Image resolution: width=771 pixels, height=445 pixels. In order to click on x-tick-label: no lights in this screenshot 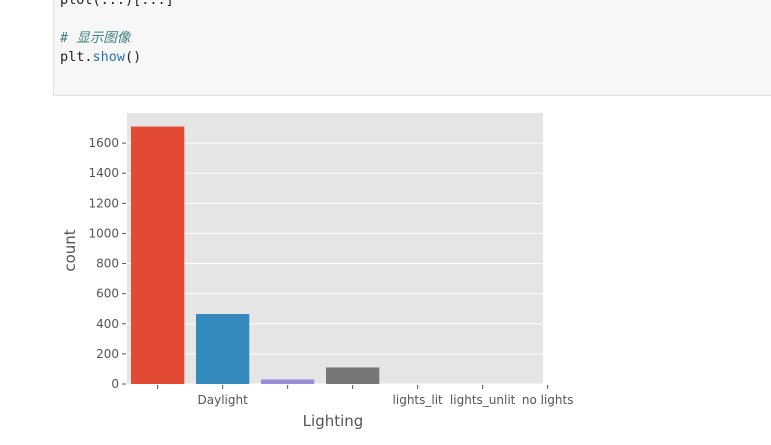, I will do `click(548, 400)`.